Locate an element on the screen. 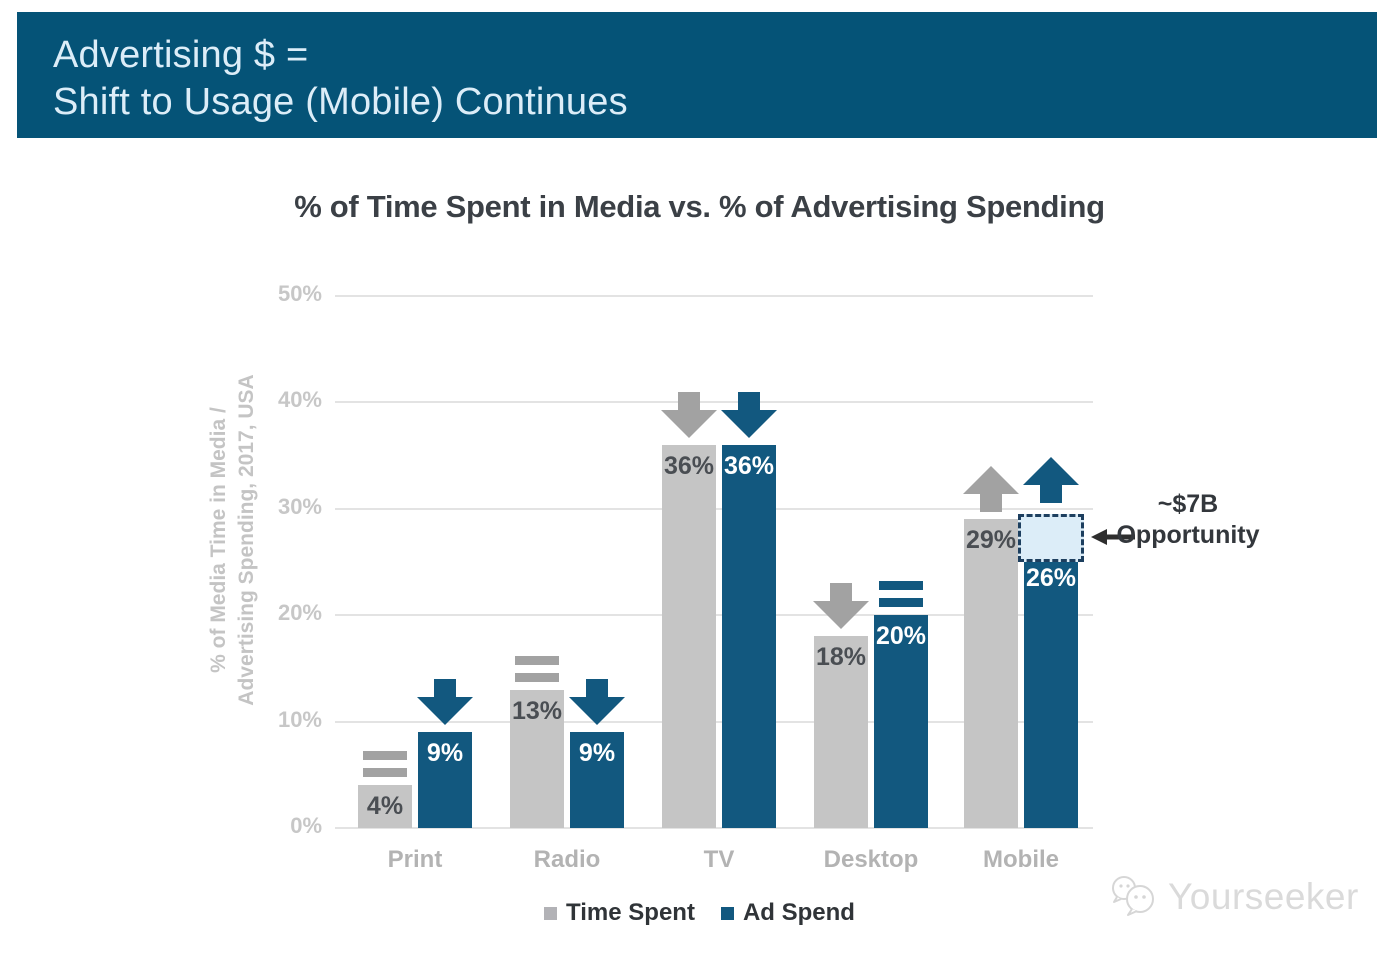 The image size is (1399, 960). chat-bubbles-icon is located at coordinates (1133, 896).